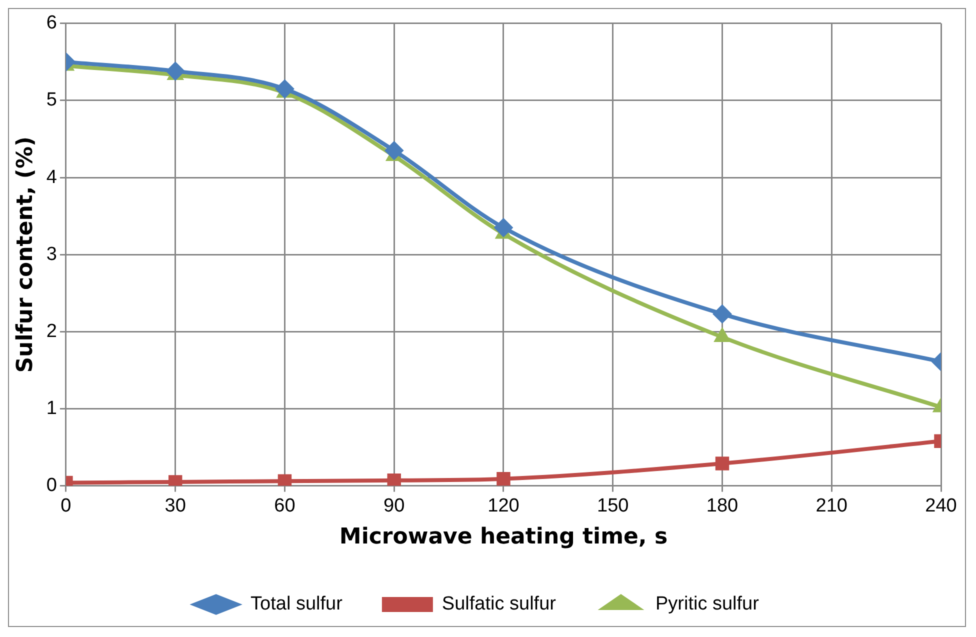 This screenshot has height=637, width=976. What do you see at coordinates (499, 604) in the screenshot?
I see `legend-label: Sulfatic sulfur` at bounding box center [499, 604].